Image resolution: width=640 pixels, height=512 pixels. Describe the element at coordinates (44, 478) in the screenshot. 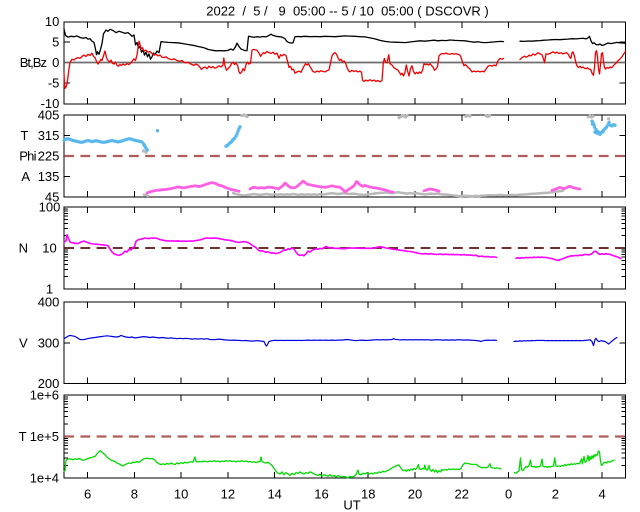

I see `svg-text: 1e+4` at that location.